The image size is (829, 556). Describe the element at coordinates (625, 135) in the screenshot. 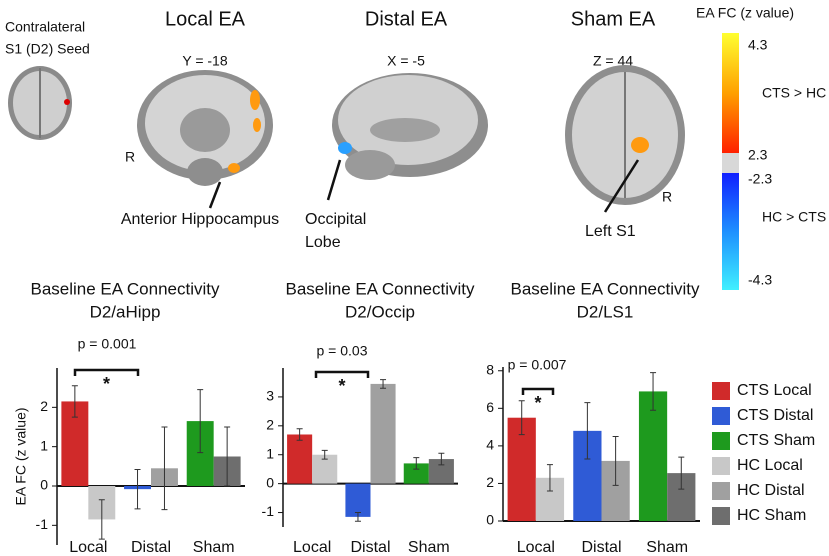

I see `axial-brain` at that location.